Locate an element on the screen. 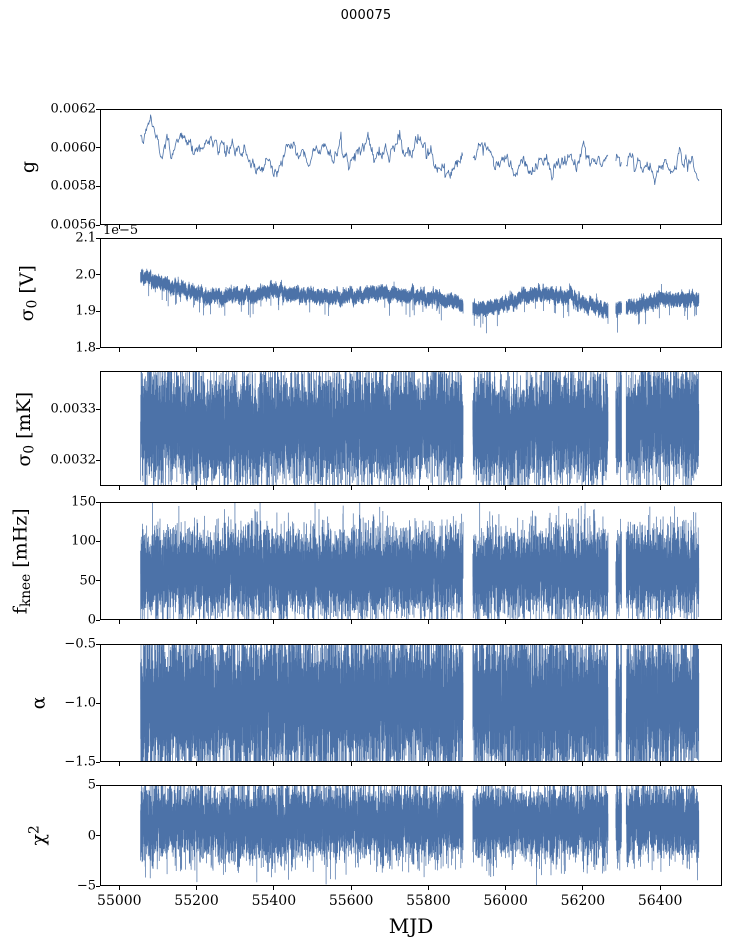 The height and width of the screenshot is (944, 732). axis-frame-fknee is located at coordinates (411, 561).